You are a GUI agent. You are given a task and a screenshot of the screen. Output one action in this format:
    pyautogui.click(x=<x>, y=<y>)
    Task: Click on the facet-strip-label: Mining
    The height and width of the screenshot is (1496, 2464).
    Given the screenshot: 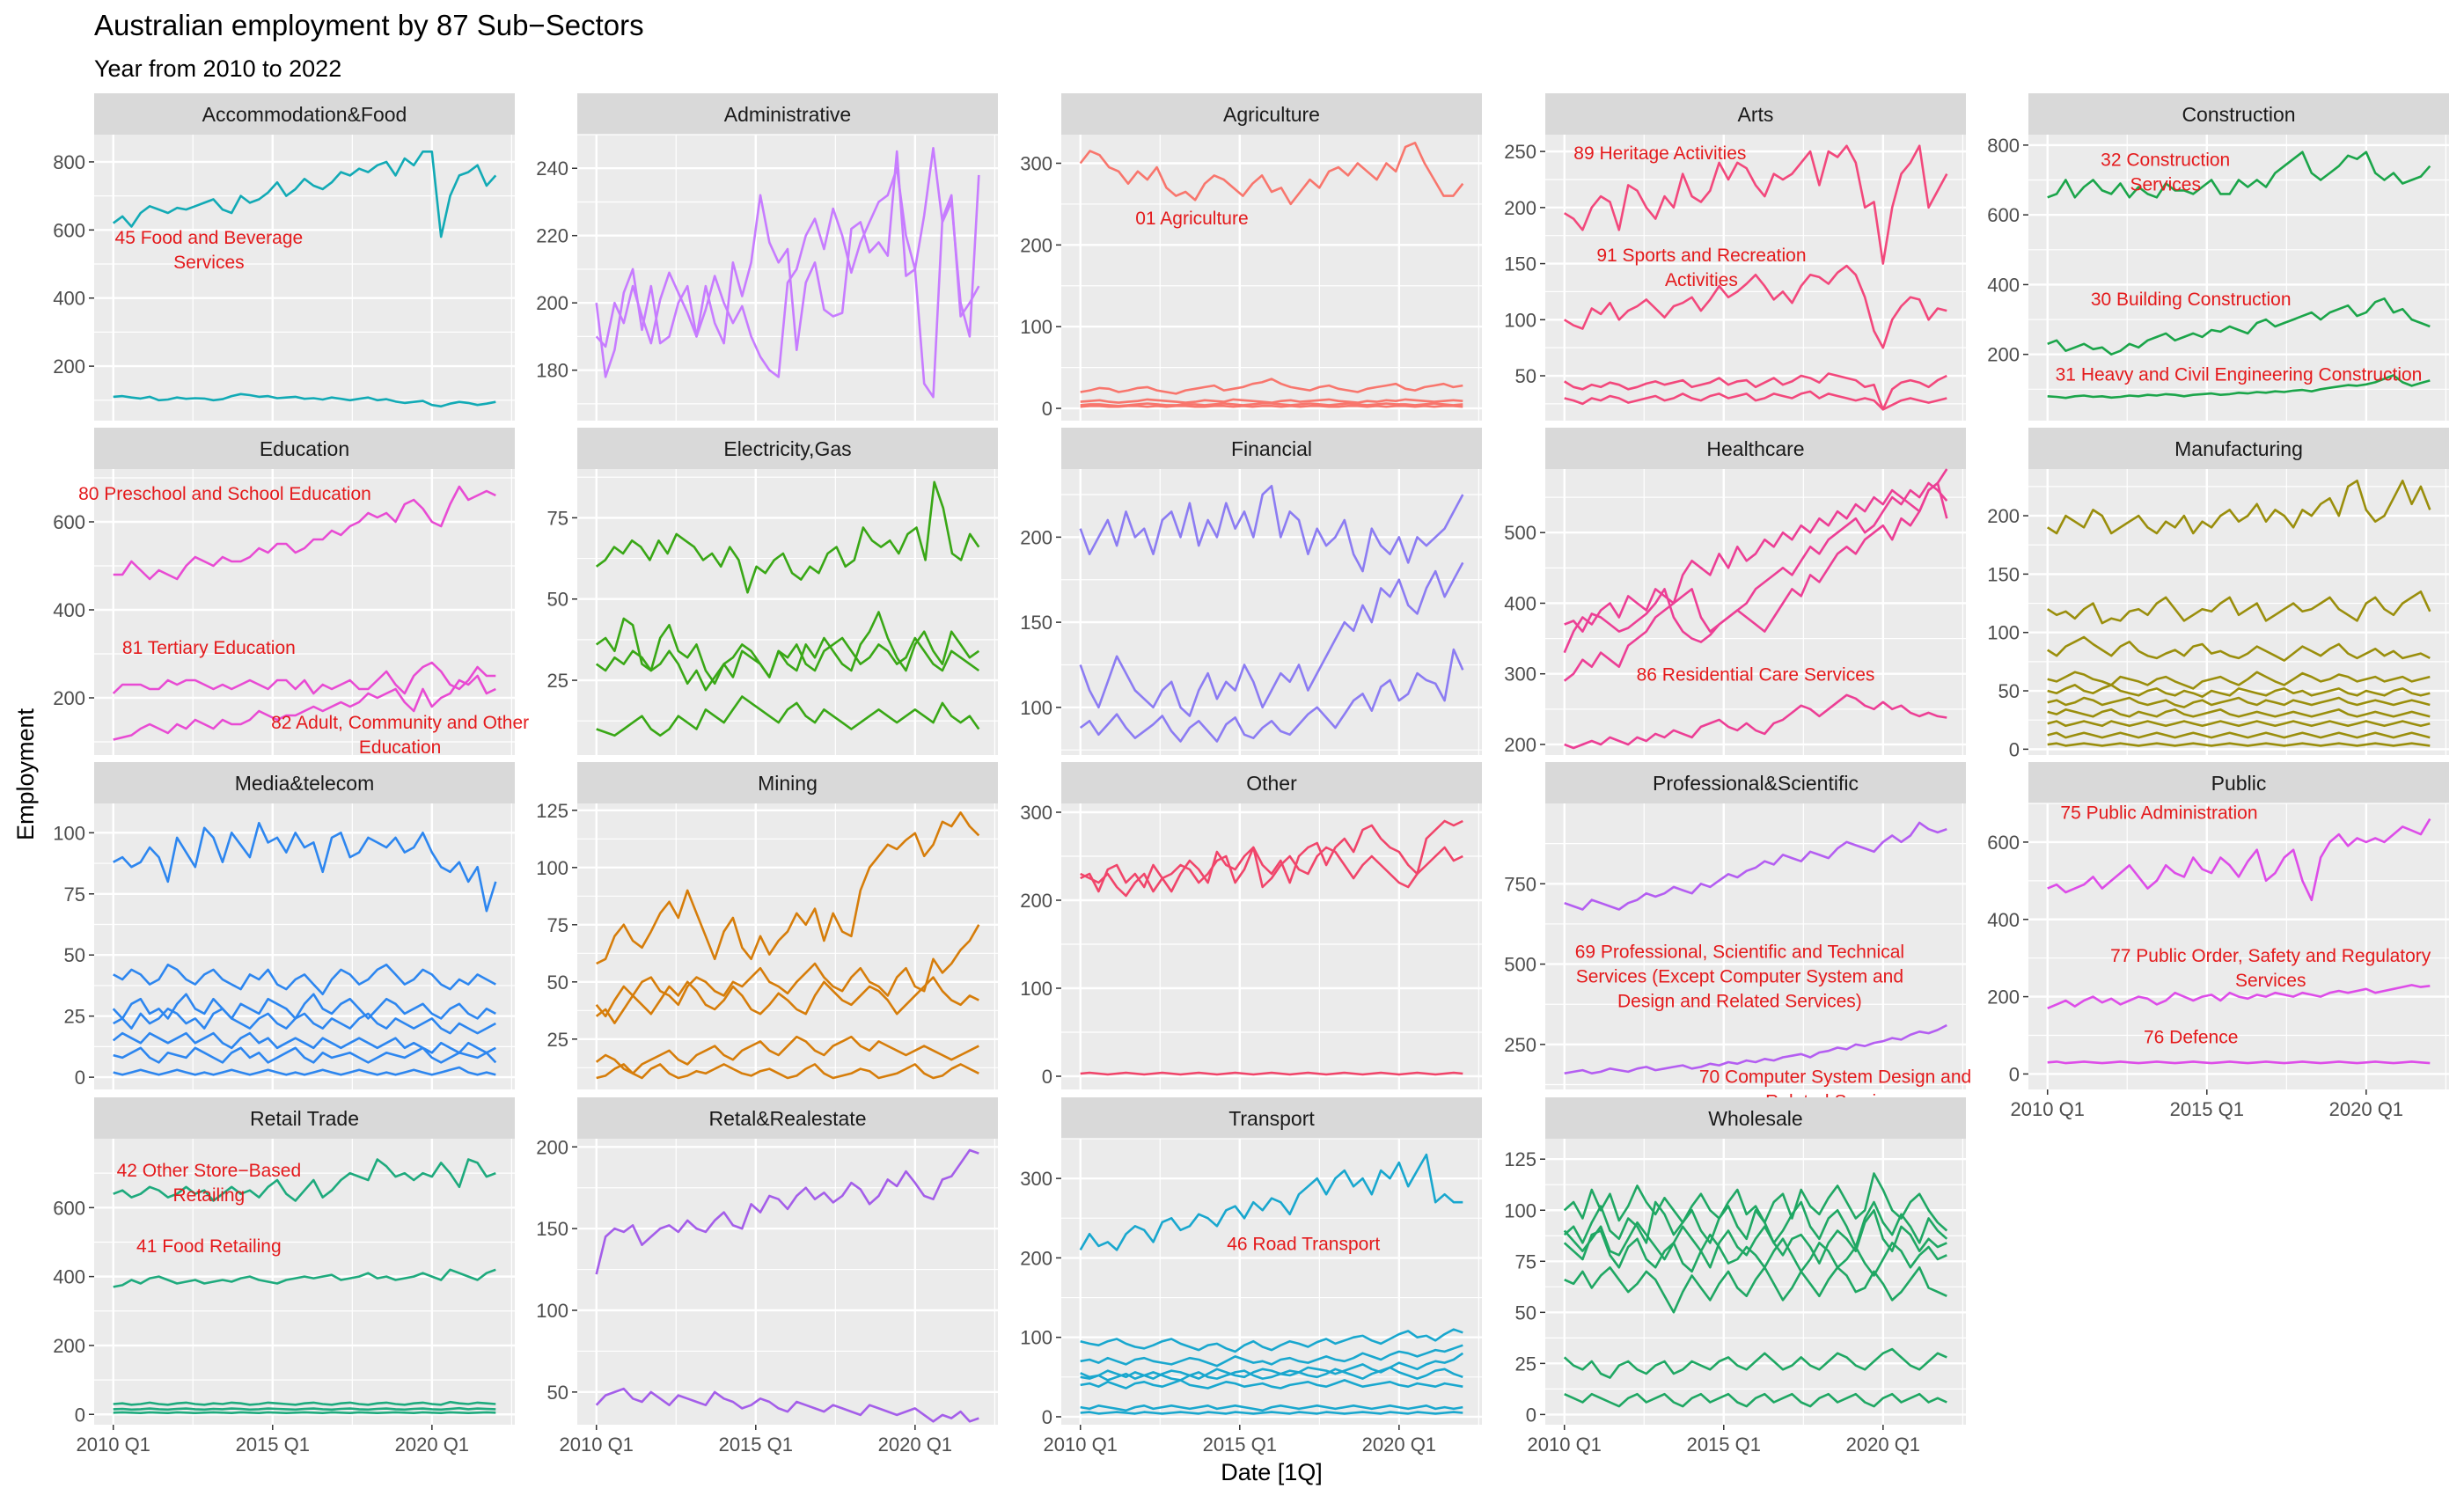 What is the action you would take?
    pyautogui.click(x=788, y=783)
    